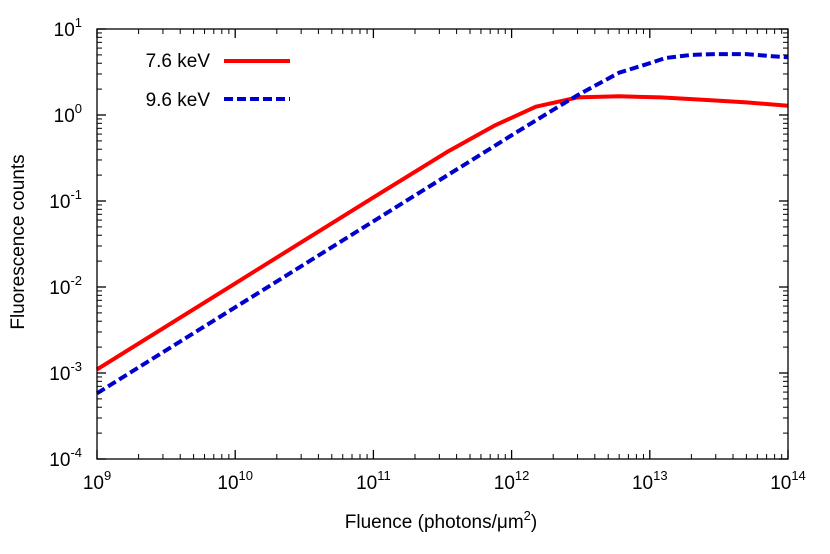  I want to click on y-tick-label: 10⁻¹, so click(65, 200).